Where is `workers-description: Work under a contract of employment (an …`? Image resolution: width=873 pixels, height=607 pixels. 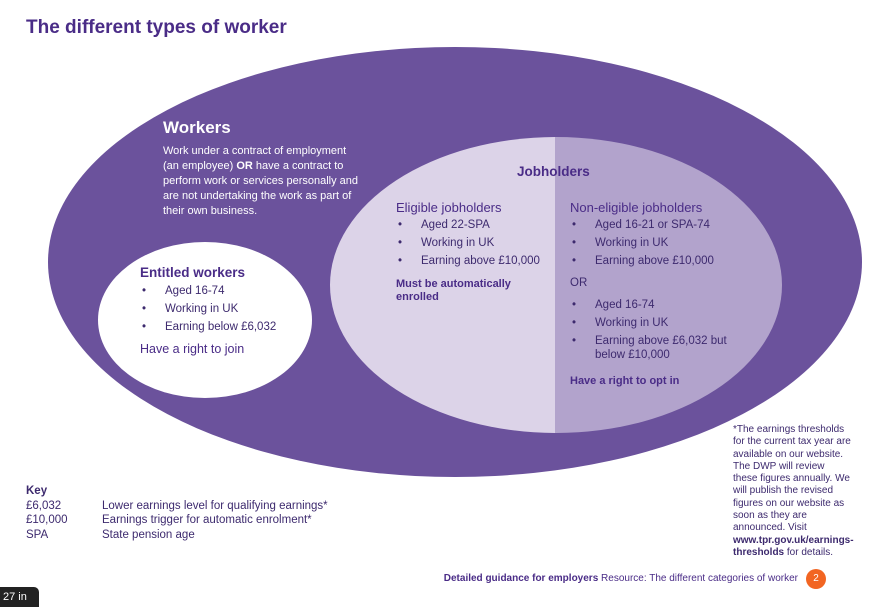
workers-description: Work under a contract of employment (an … is located at coordinates (261, 181).